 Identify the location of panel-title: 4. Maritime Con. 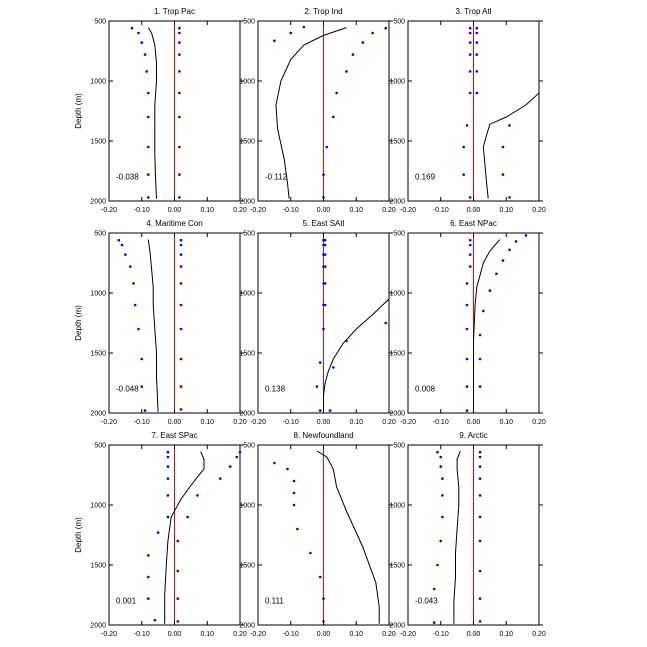
(174, 223).